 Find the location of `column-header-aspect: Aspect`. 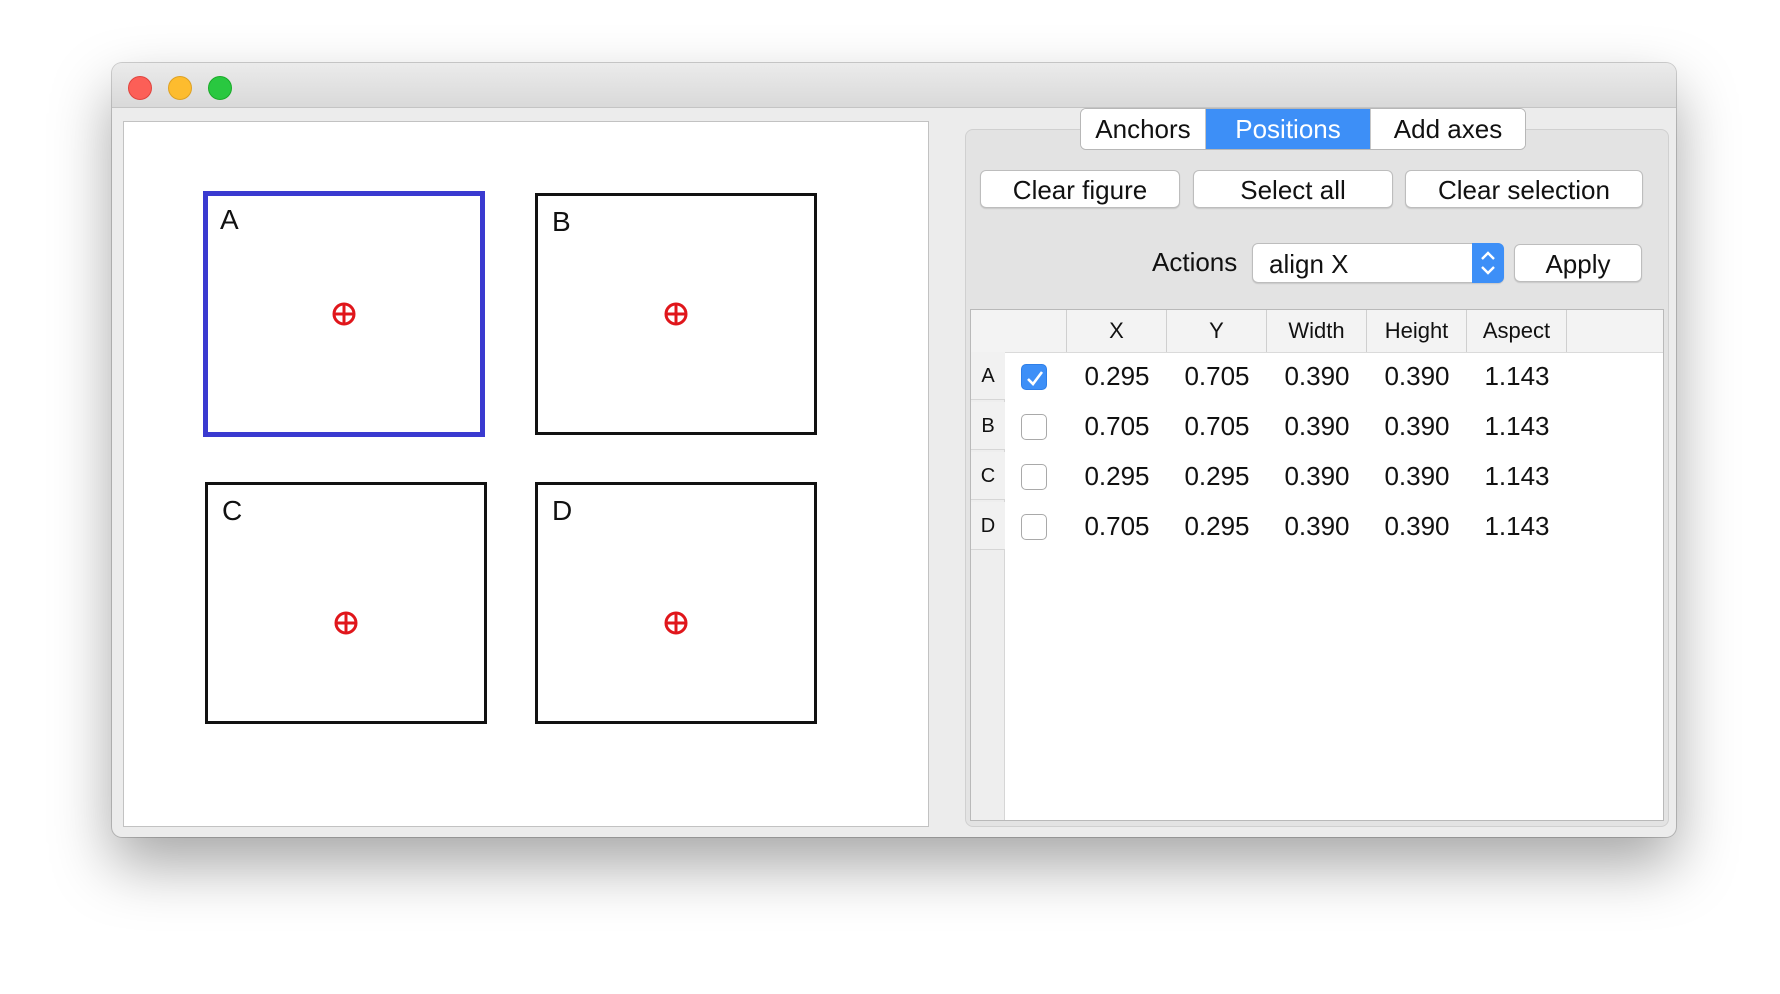

column-header-aspect: Aspect is located at coordinates (1517, 331).